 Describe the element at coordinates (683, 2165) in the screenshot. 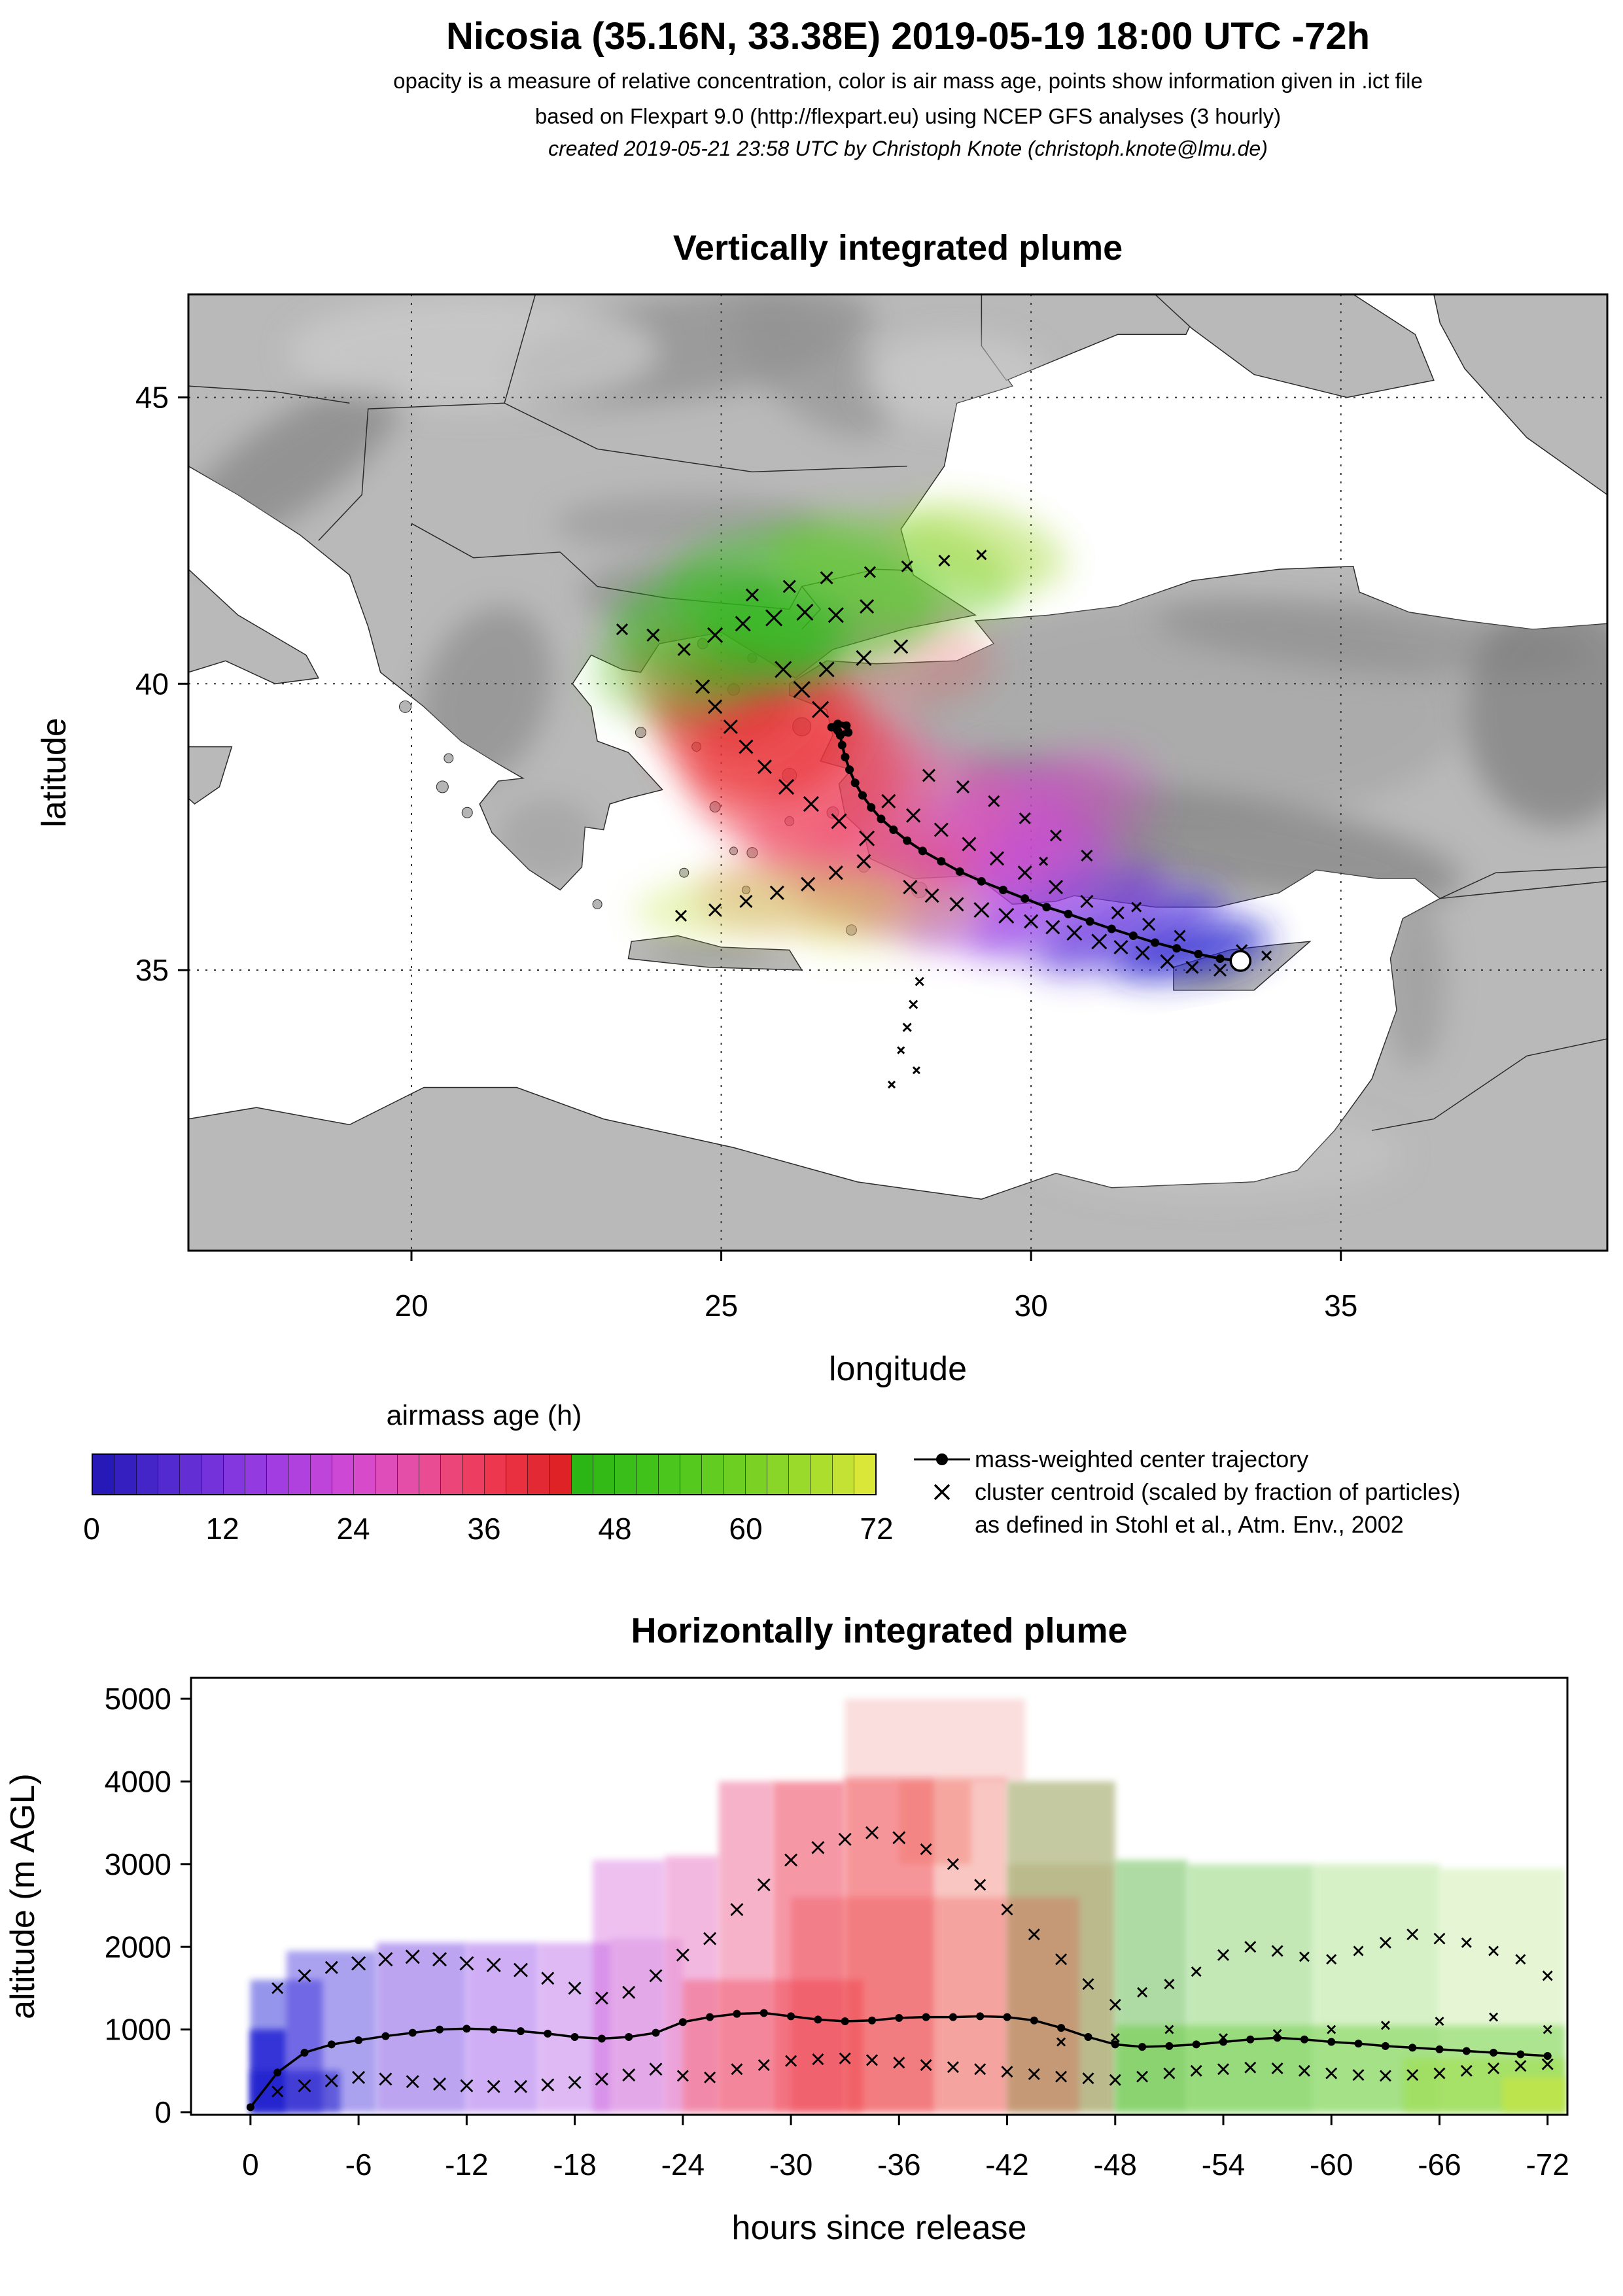

I see `profile-x-tick-label: -24` at that location.